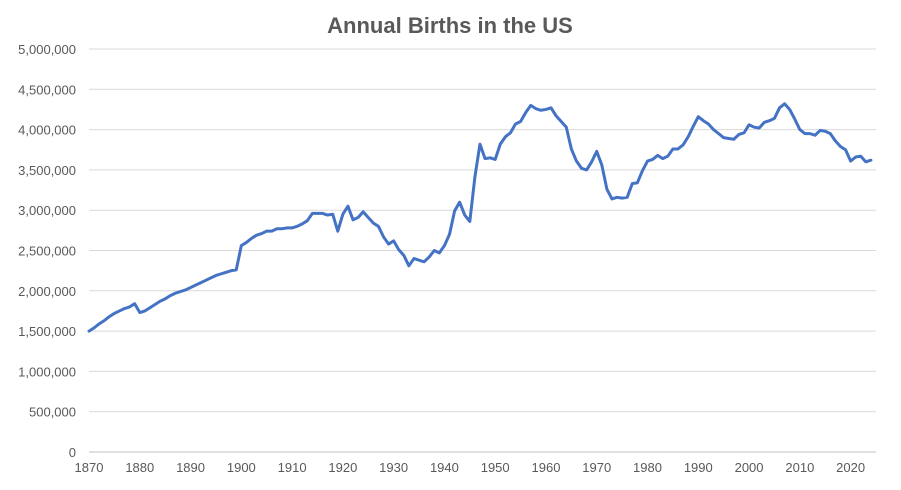 Image resolution: width=901 pixels, height=490 pixels. I want to click on y-tick-label: 2,500,000, so click(47, 251).